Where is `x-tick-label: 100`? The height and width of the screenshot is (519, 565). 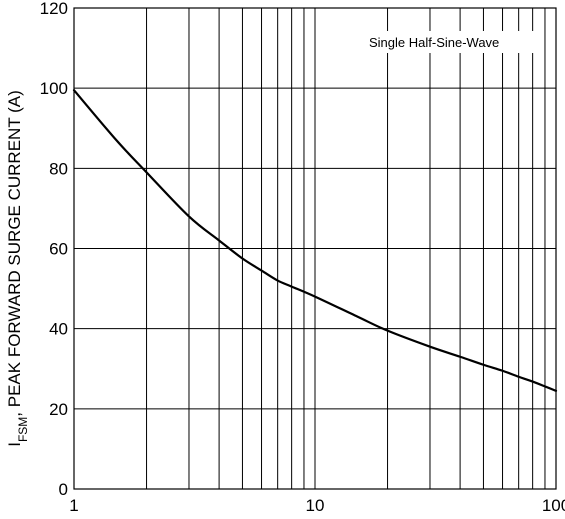
x-tick-label: 100 is located at coordinates (553, 505).